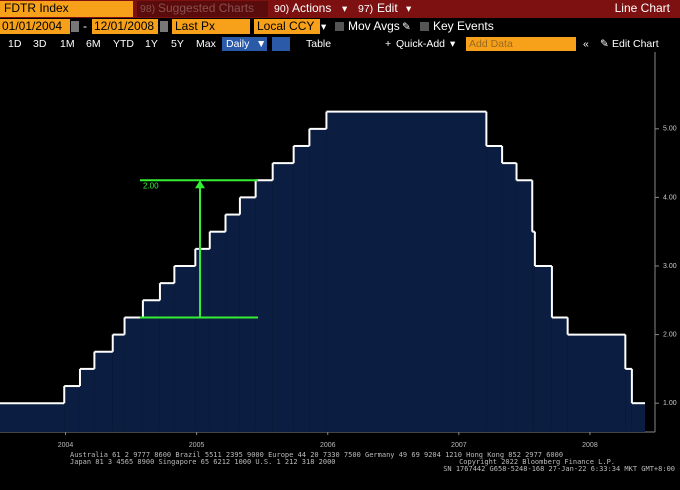 The width and height of the screenshot is (680, 490). Describe the element at coordinates (521, 44) in the screenshot. I see `add-data-box` at that location.